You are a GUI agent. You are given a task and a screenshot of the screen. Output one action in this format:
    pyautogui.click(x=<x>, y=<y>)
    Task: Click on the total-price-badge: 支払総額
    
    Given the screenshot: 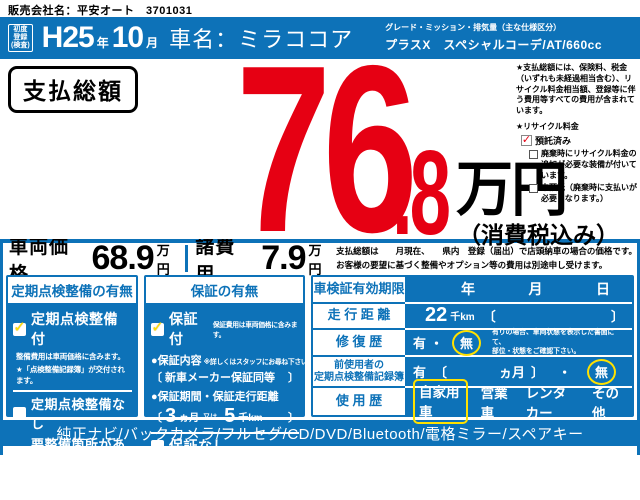 What is the action you would take?
    pyautogui.click(x=73, y=89)
    